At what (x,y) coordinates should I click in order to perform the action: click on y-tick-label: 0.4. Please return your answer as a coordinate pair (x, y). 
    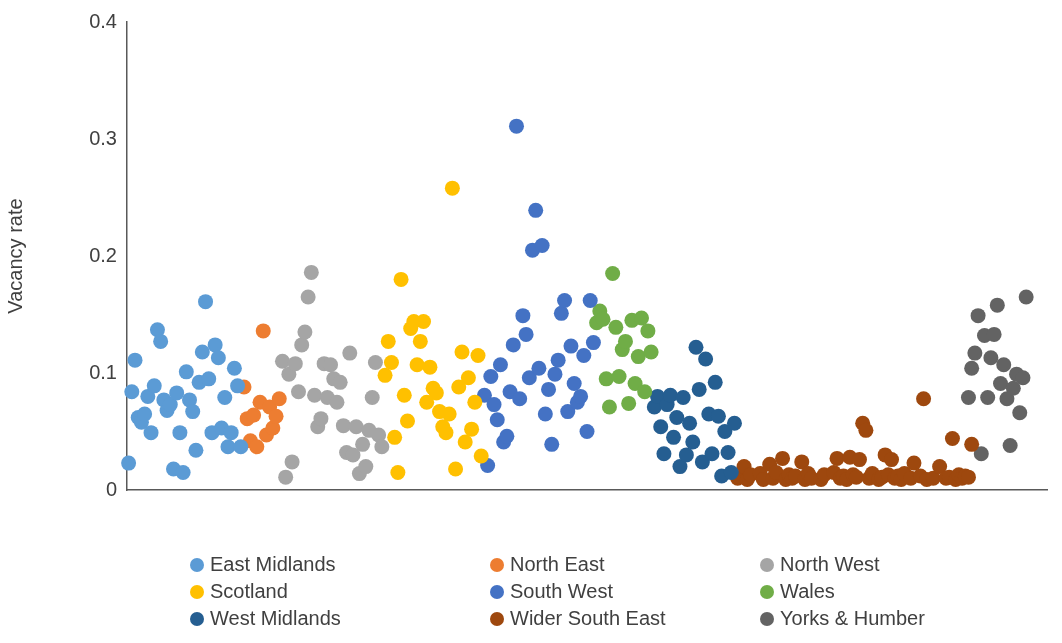
    Looking at the image, I should click on (103, 20).